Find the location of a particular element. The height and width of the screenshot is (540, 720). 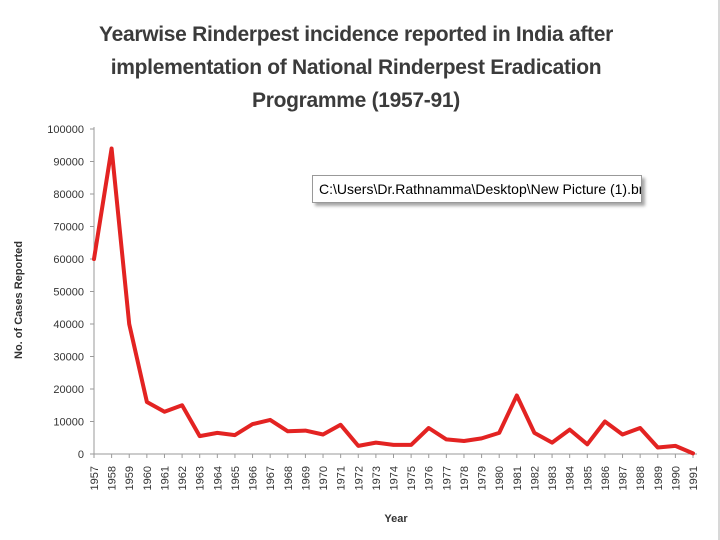

y-tick-label: 100000 is located at coordinates (65, 130).